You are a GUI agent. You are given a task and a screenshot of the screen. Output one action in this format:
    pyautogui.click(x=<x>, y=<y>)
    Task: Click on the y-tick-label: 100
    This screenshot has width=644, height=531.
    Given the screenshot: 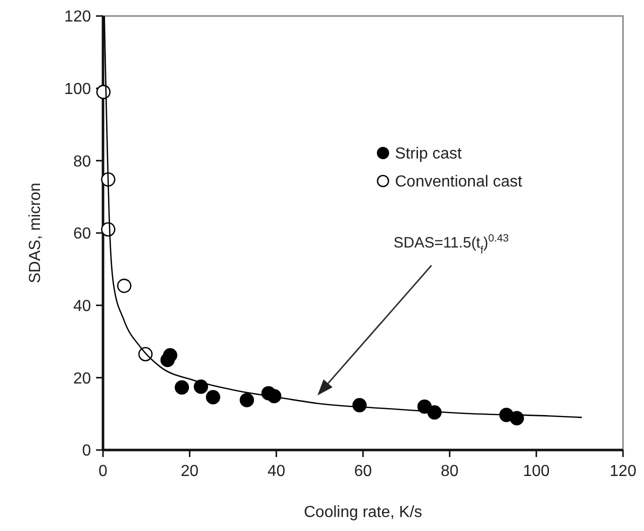 What is the action you would take?
    pyautogui.click(x=78, y=89)
    